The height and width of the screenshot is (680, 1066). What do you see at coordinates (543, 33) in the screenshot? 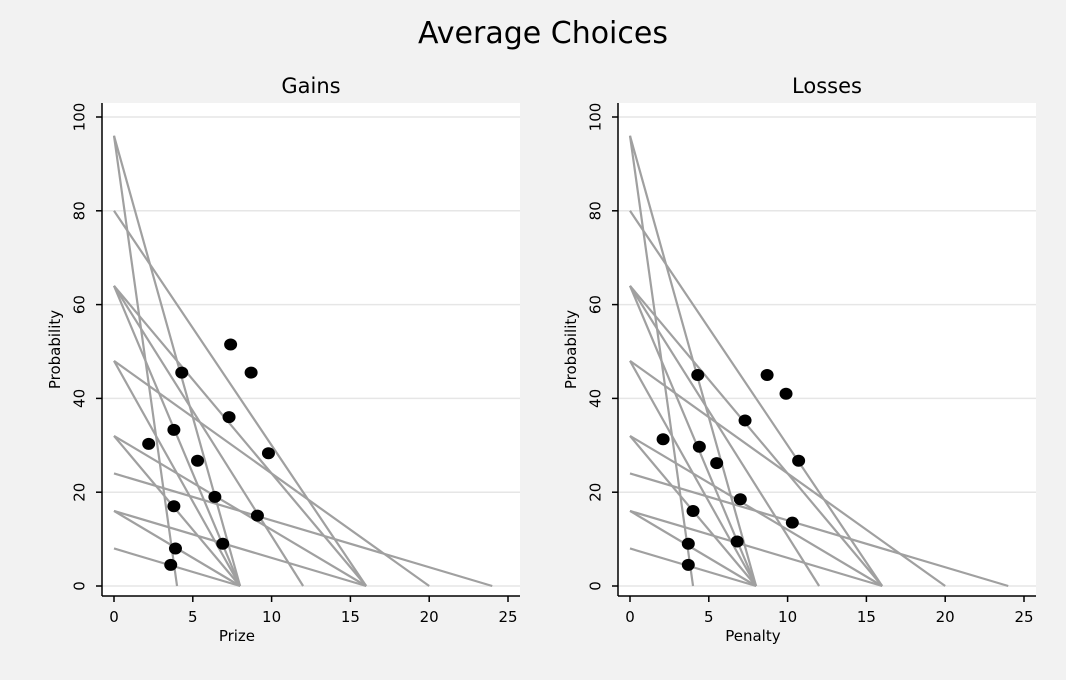
I see `figure-title: Average Choices` at bounding box center [543, 33].